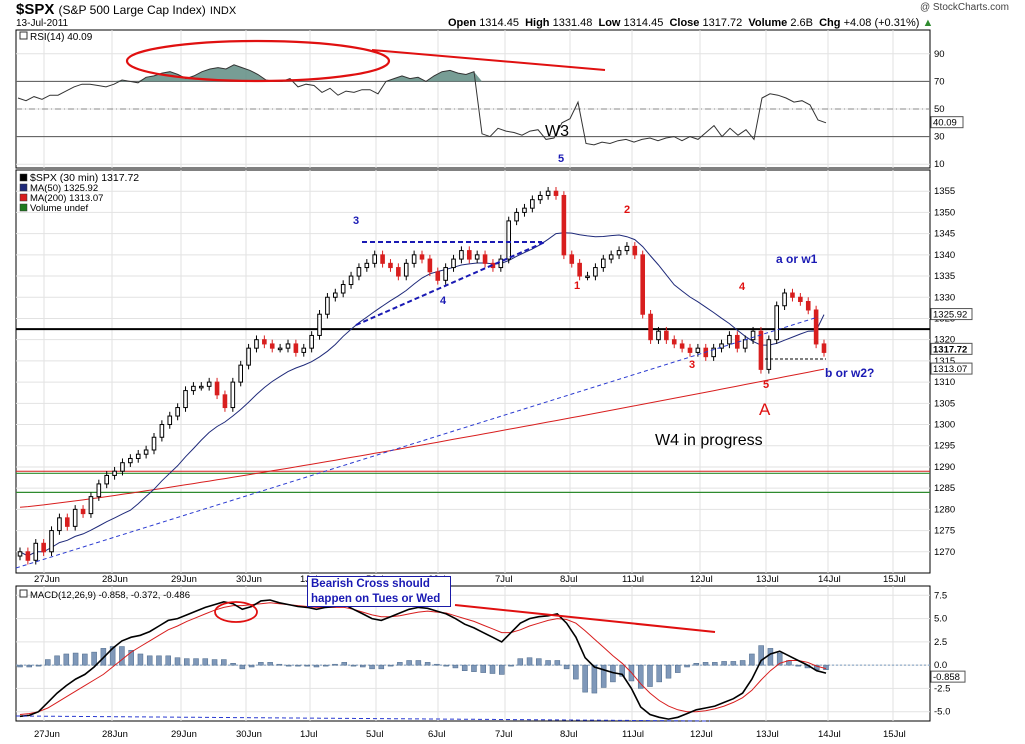  What do you see at coordinates (894, 579) in the screenshot?
I see `x-tick-label: 15Jul` at bounding box center [894, 579].